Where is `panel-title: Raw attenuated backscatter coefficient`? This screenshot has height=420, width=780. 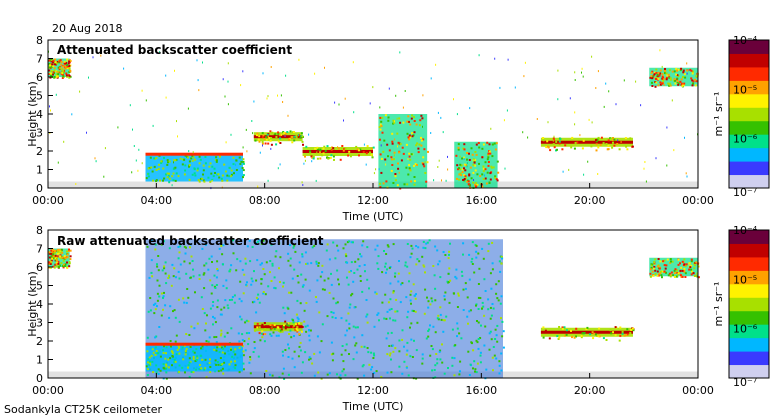
panel-title: Raw attenuated backscatter coefficient is located at coordinates (190, 241).